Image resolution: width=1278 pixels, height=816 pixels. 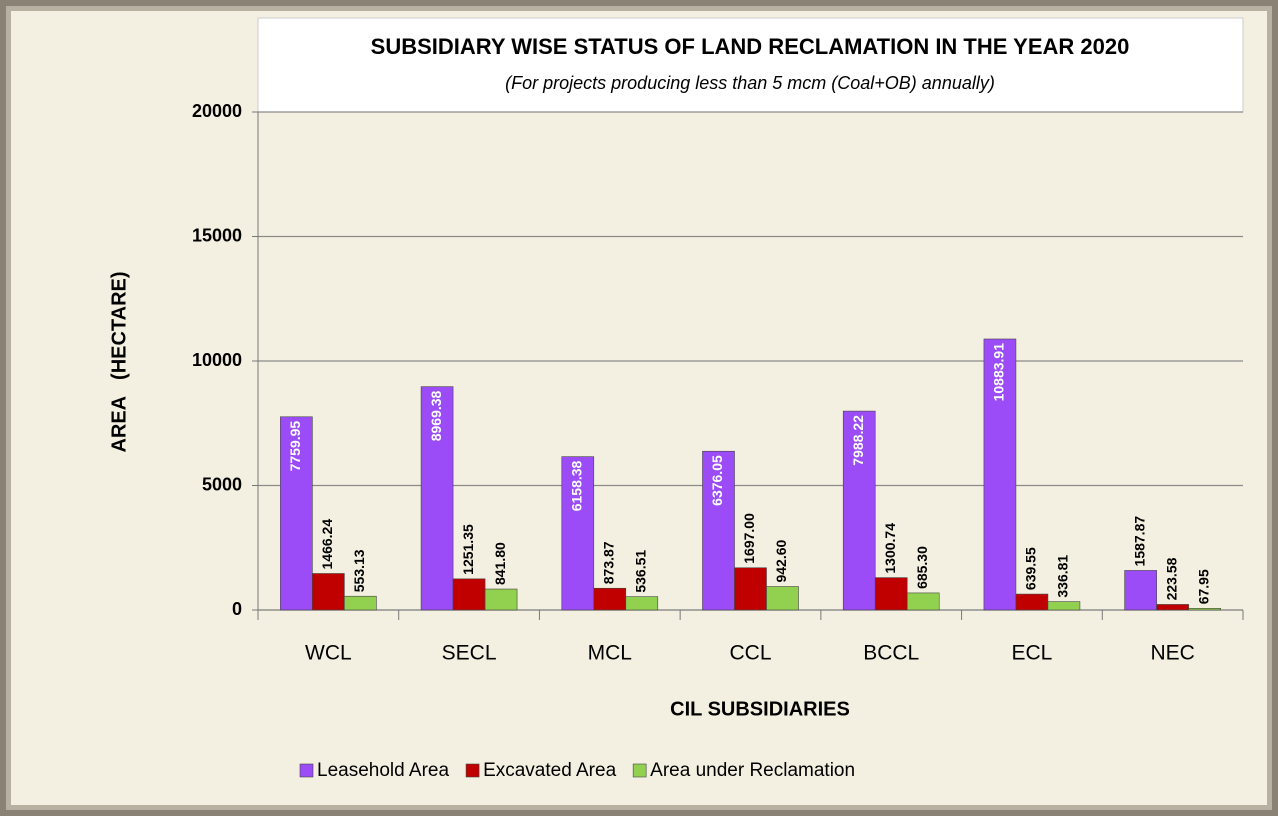 What do you see at coordinates (500, 563) in the screenshot?
I see `value-label: 841.80` at bounding box center [500, 563].